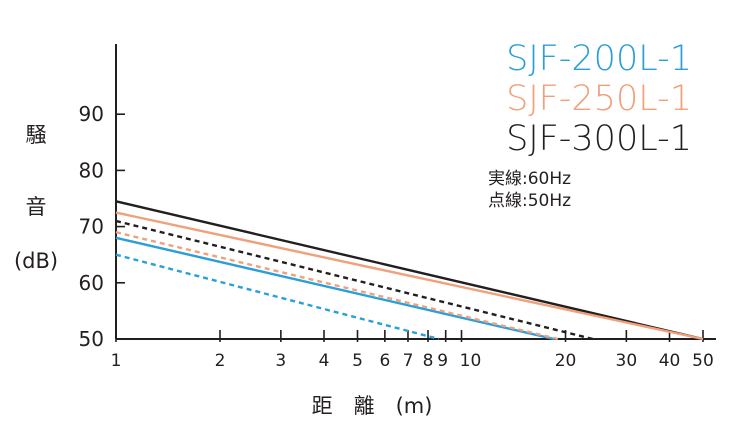 The height and width of the screenshot is (437, 735). I want to click on x-tick-label: 30, so click(627, 361).